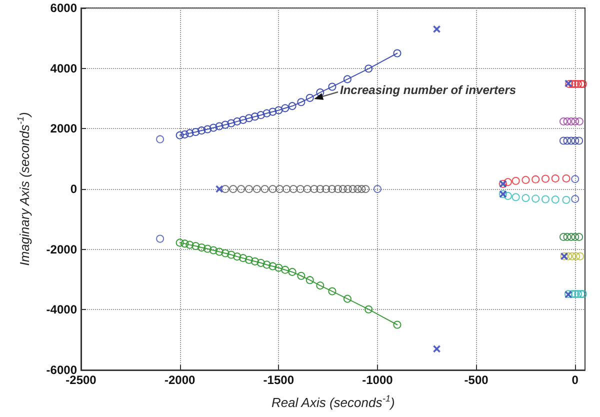 The image size is (600, 417). What do you see at coordinates (378, 380) in the screenshot?
I see `x-tick-label: -1000` at bounding box center [378, 380].